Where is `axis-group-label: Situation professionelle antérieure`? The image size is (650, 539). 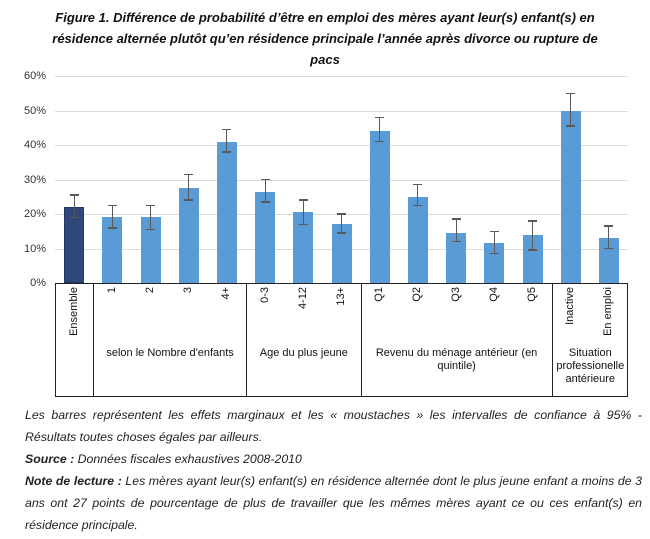
axis-group-label: Situation professionelle antérieure is located at coordinates (590, 366).